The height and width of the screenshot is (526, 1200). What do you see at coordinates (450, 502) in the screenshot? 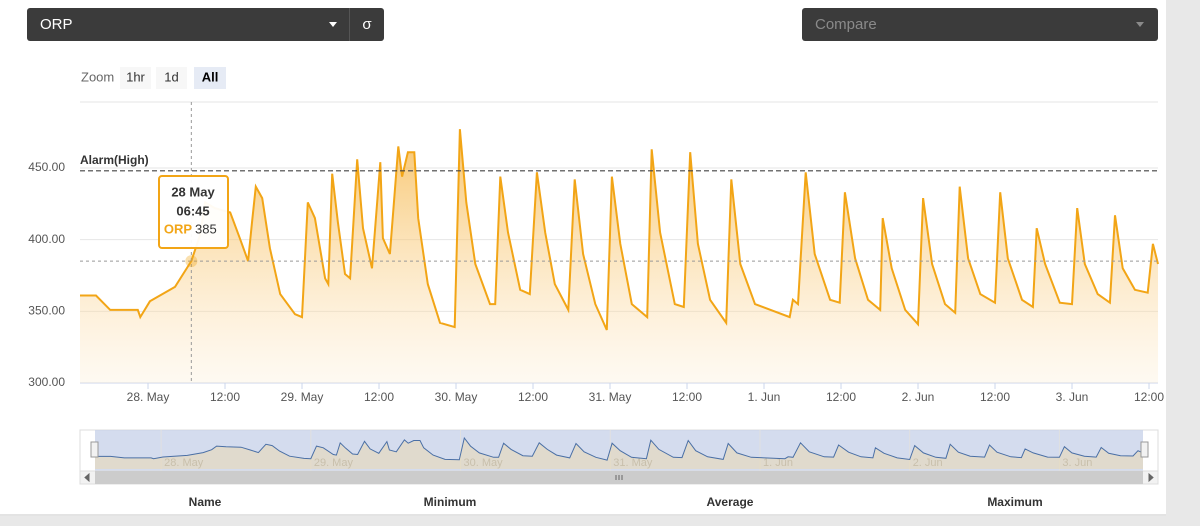
I see `table-header: Minimum` at bounding box center [450, 502].